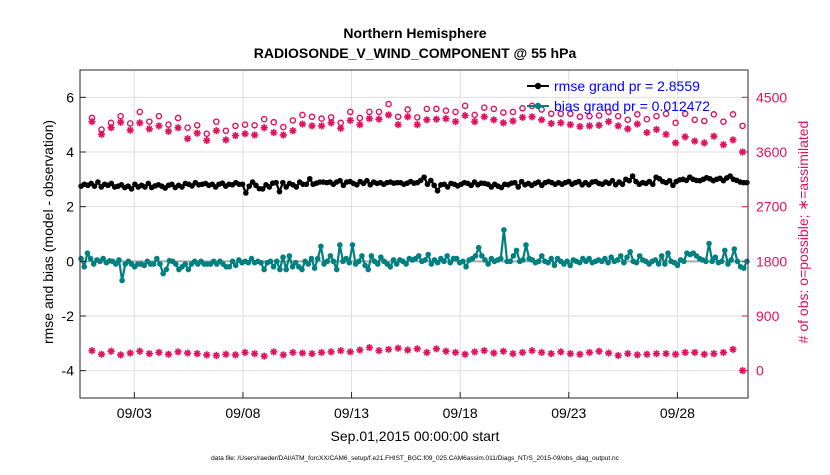 This screenshot has width=830, height=475. What do you see at coordinates (613, 86) in the screenshot?
I see `legend-entry-rmse: rmse grand pr = 2.8559` at bounding box center [613, 86].